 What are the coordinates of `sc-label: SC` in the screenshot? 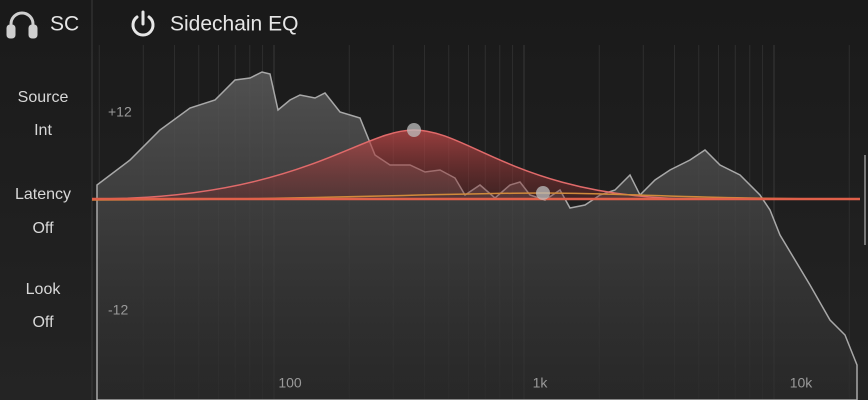 It's located at (64, 24).